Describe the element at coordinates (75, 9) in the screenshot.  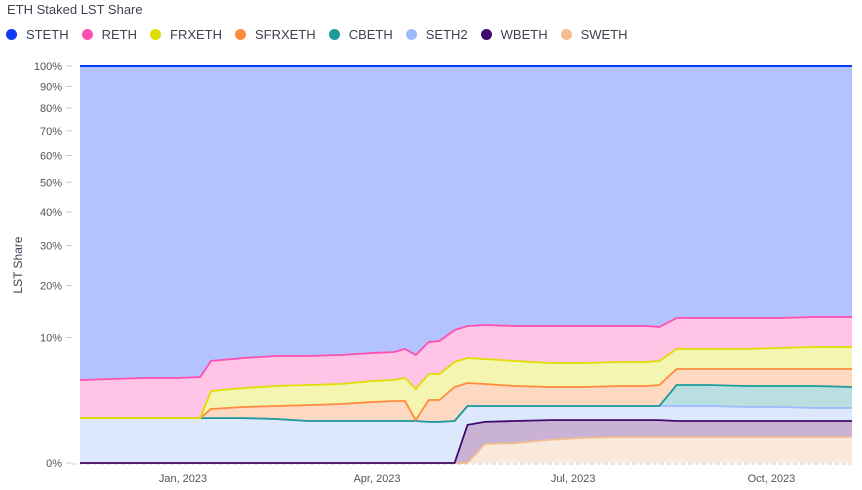
I see `chart-title: ETH Staked LST Share` at that location.